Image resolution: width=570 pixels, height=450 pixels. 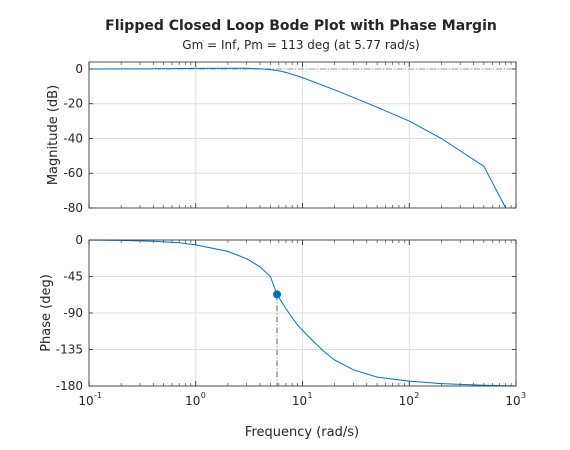 I want to click on tick-label-x-exponent: 3, so click(x=523, y=395).